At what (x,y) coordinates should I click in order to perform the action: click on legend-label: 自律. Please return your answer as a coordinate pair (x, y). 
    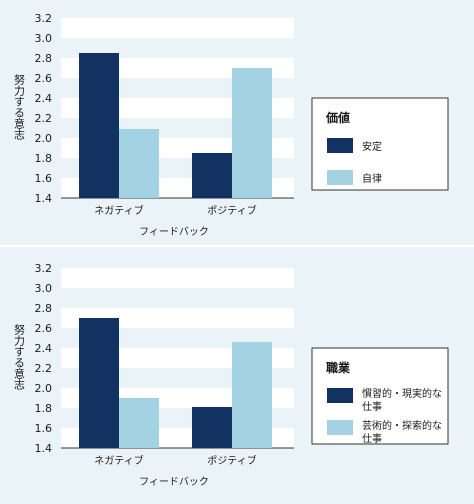
    Looking at the image, I should click on (372, 178).